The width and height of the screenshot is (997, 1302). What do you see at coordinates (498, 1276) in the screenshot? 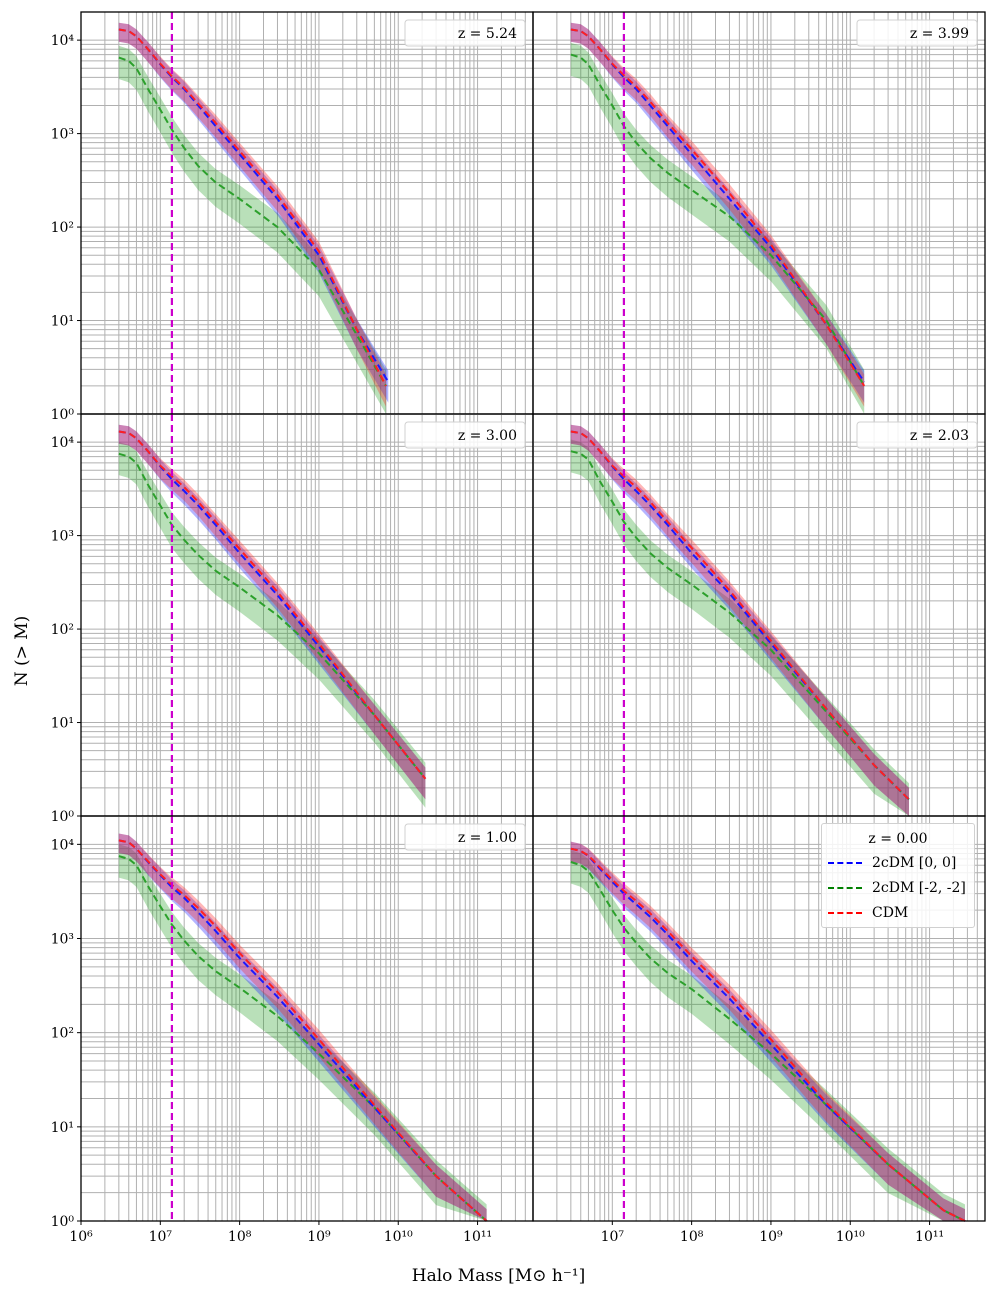
I see `x-axis-label: Halo Mass [M⊙ h⁻¹]` at bounding box center [498, 1276].